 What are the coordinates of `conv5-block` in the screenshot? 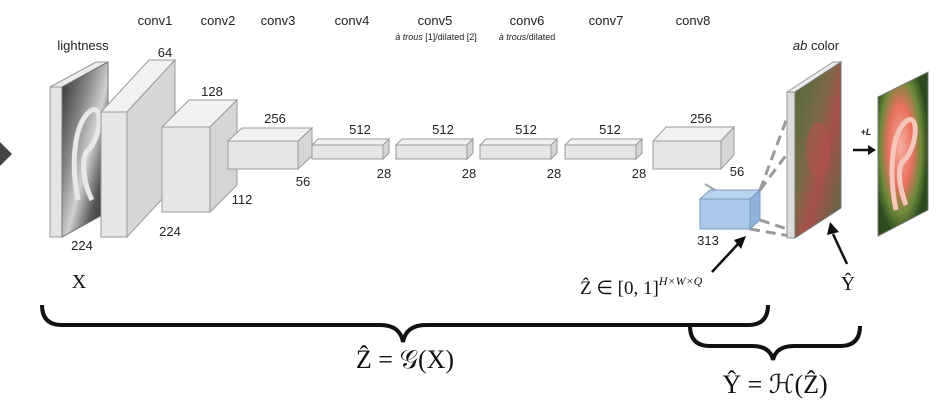 It's located at (434, 149).